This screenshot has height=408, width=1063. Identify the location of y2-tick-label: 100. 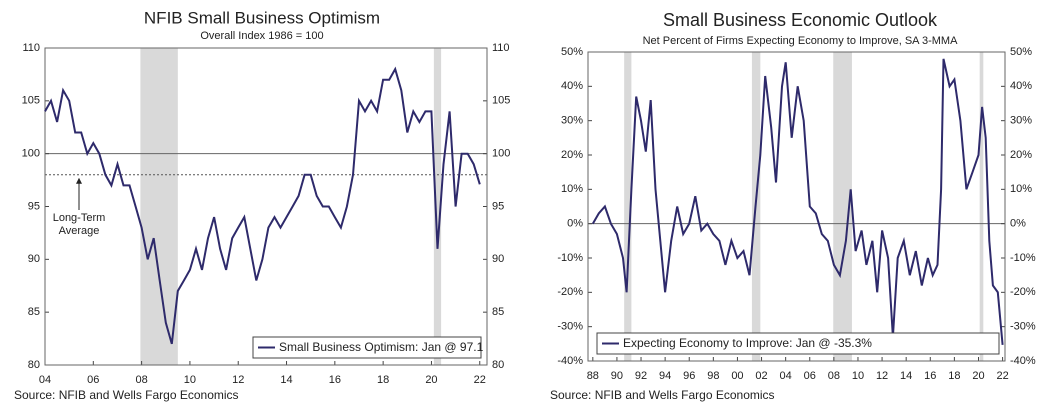
(501, 154).